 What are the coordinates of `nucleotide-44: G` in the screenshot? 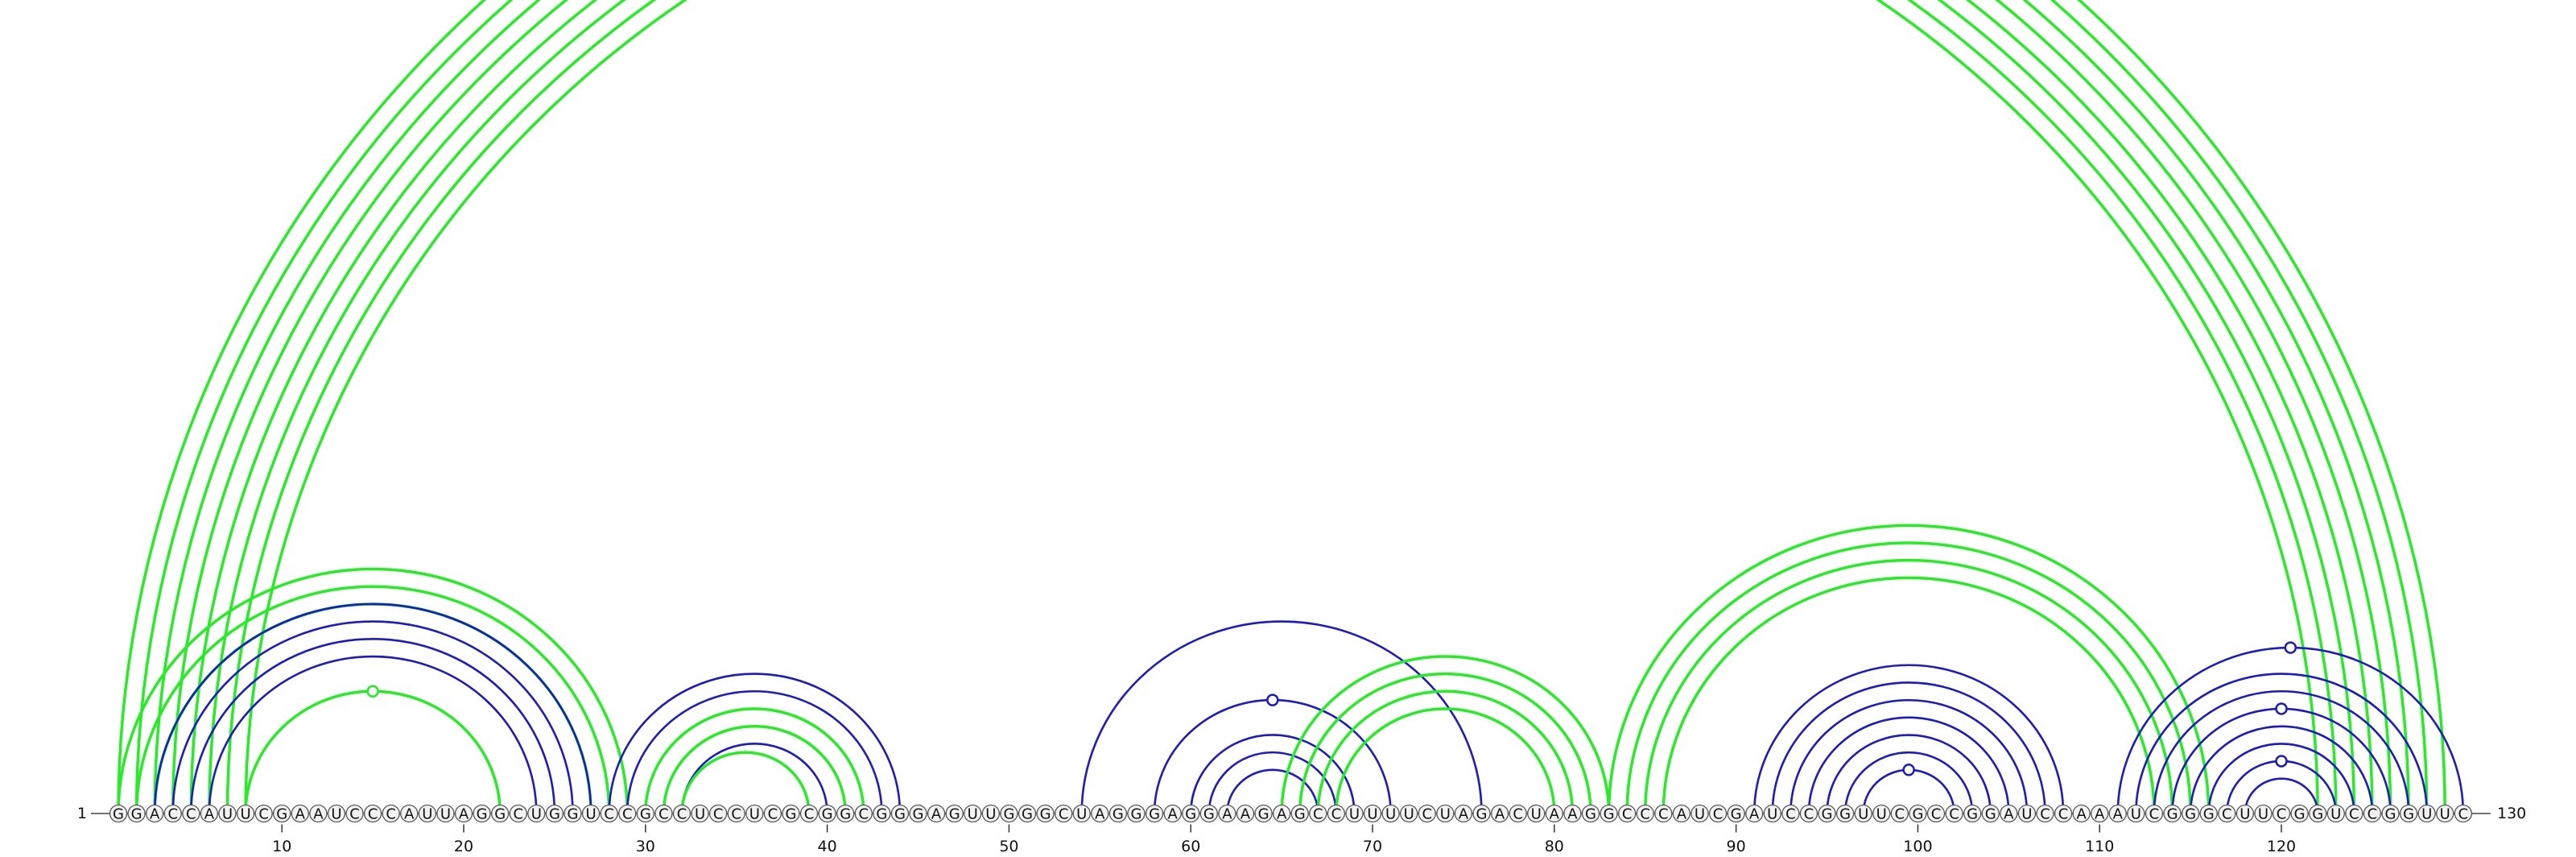 It's located at (899, 814).